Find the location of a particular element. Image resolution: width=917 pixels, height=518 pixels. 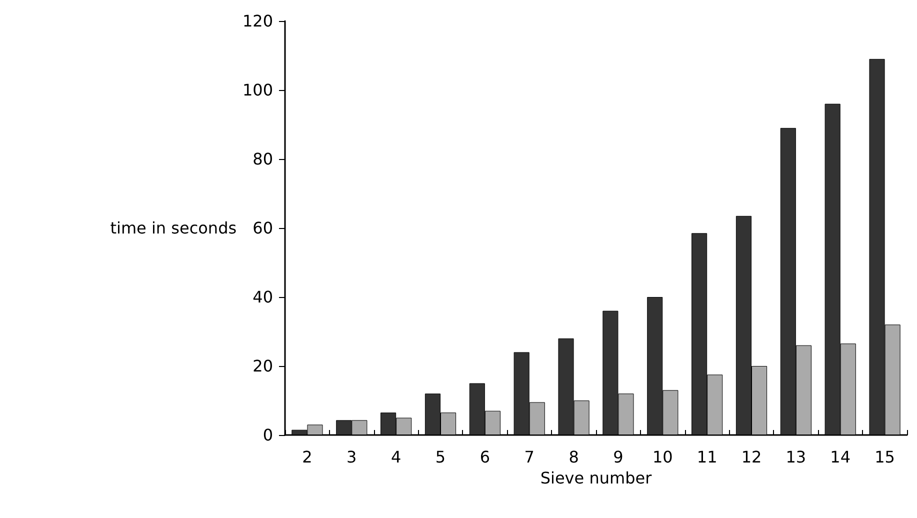

x-tick-label: 3 is located at coordinates (351, 457).